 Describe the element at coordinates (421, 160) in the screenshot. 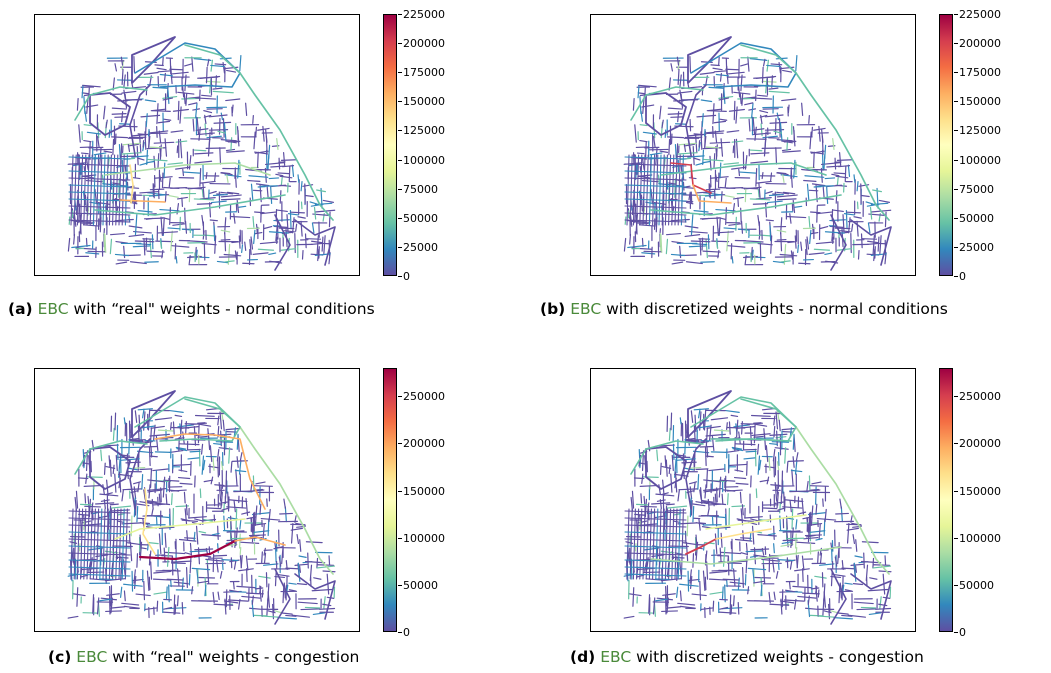

I see `colorbar-tick-label: 100000` at that location.